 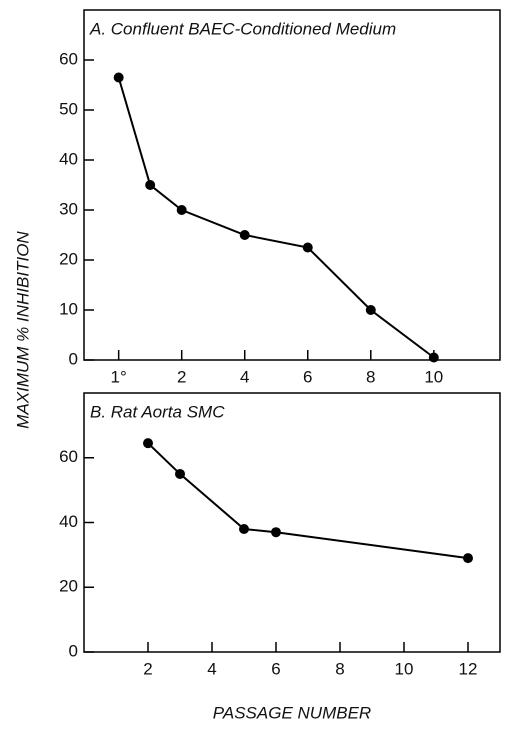 What do you see at coordinates (292, 712) in the screenshot?
I see `x-axis-label: PASSAGE NUMBER` at bounding box center [292, 712].